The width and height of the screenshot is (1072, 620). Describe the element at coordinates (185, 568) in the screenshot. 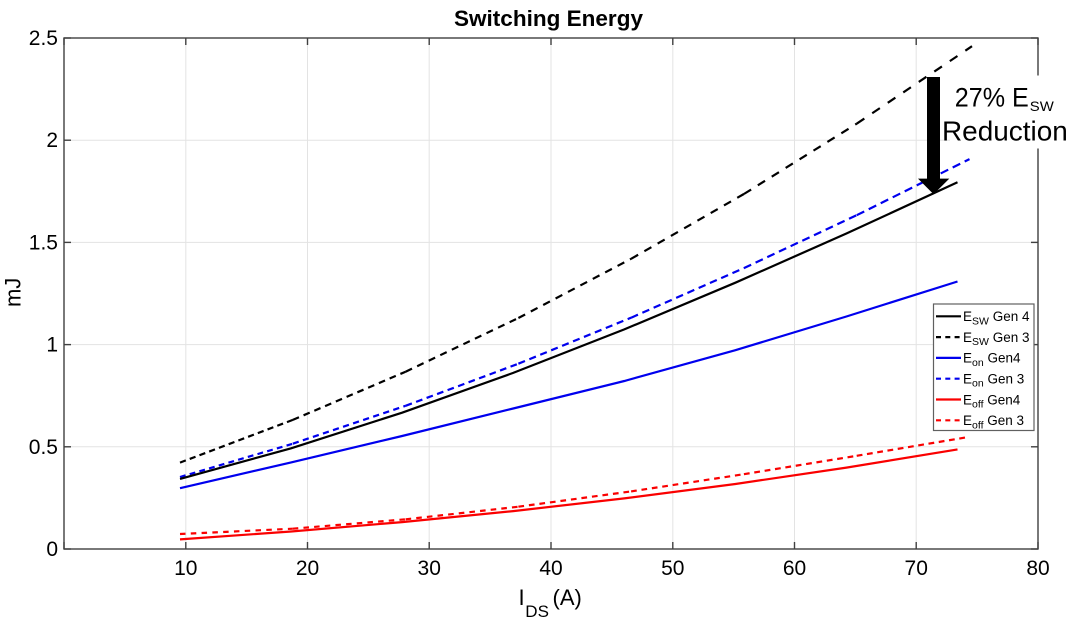

I see `svg-text: 10` at that location.